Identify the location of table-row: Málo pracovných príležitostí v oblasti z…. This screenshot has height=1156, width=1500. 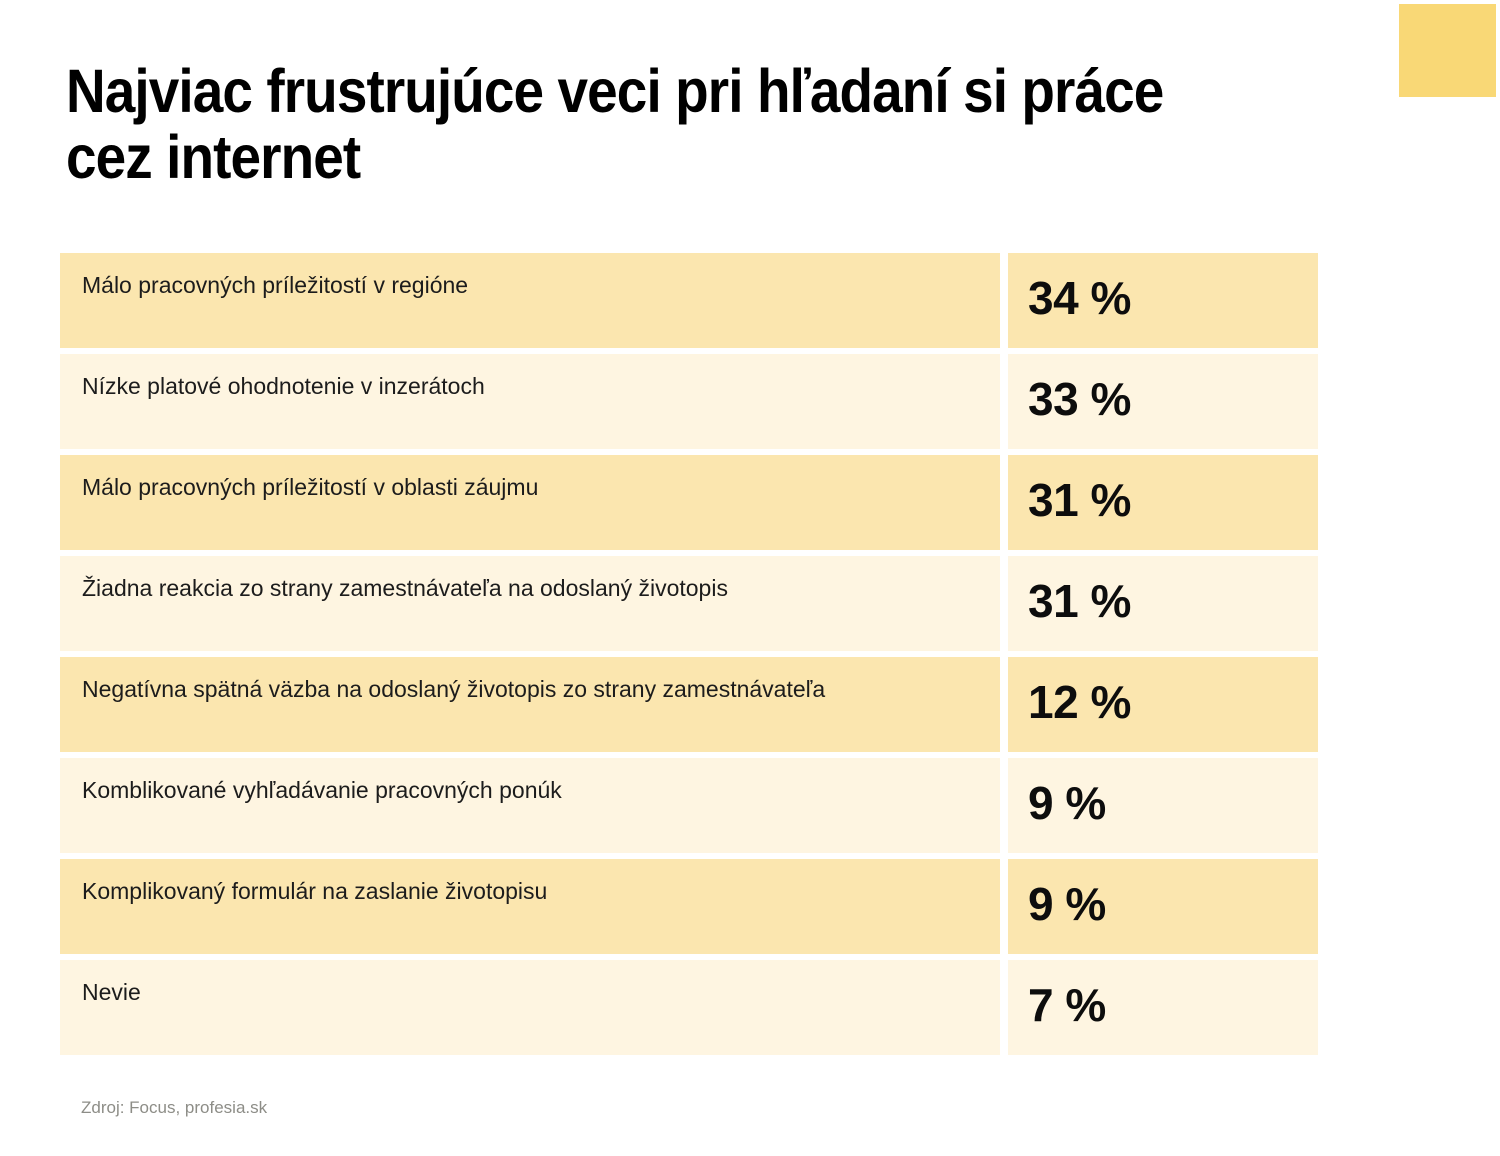
(689, 502).